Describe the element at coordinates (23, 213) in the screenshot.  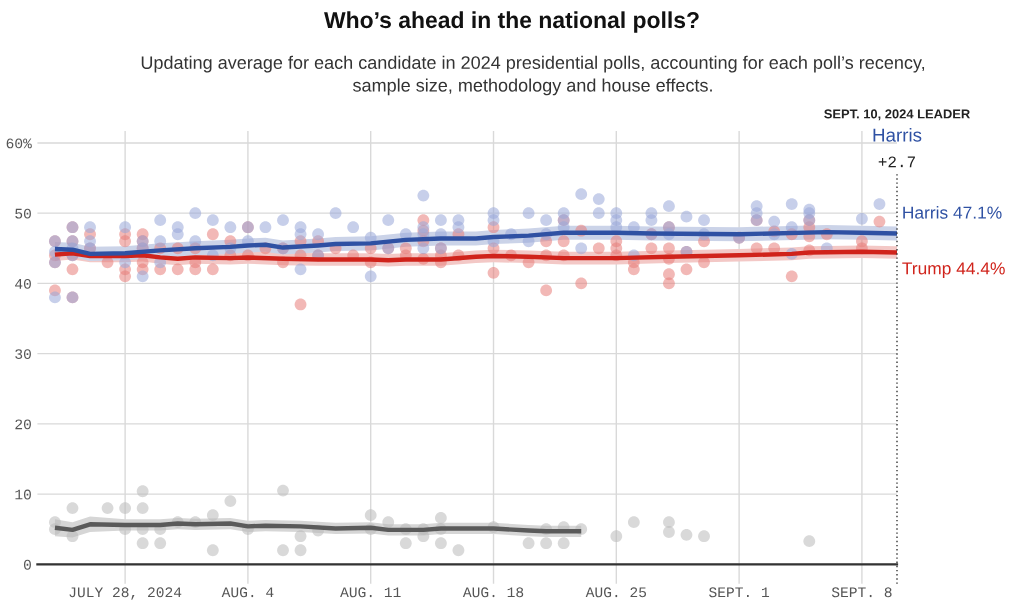
I see `y-tick-label: 50` at that location.